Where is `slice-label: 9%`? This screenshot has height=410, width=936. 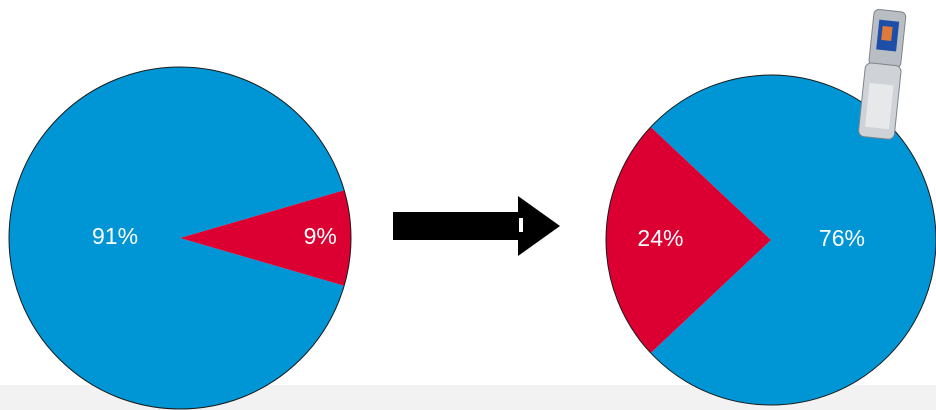
slice-label: 9% is located at coordinates (320, 236).